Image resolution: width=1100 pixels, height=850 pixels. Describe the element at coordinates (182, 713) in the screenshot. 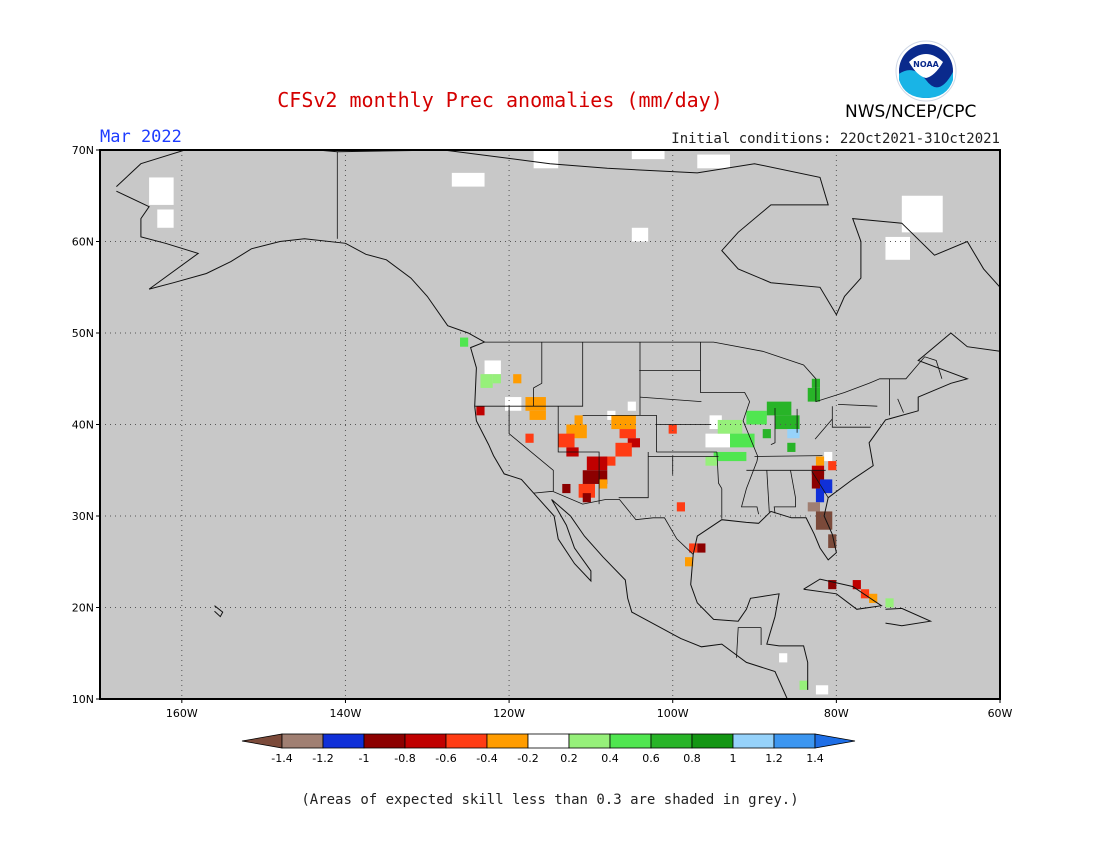

I see `lon-tick-label: 160W` at that location.